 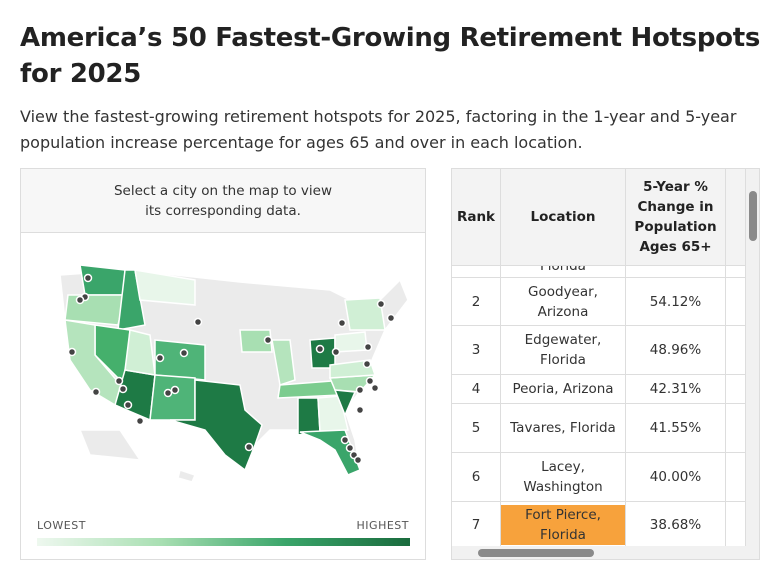 I want to click on table-cell-text: Edgewater, Florida, so click(x=563, y=350).